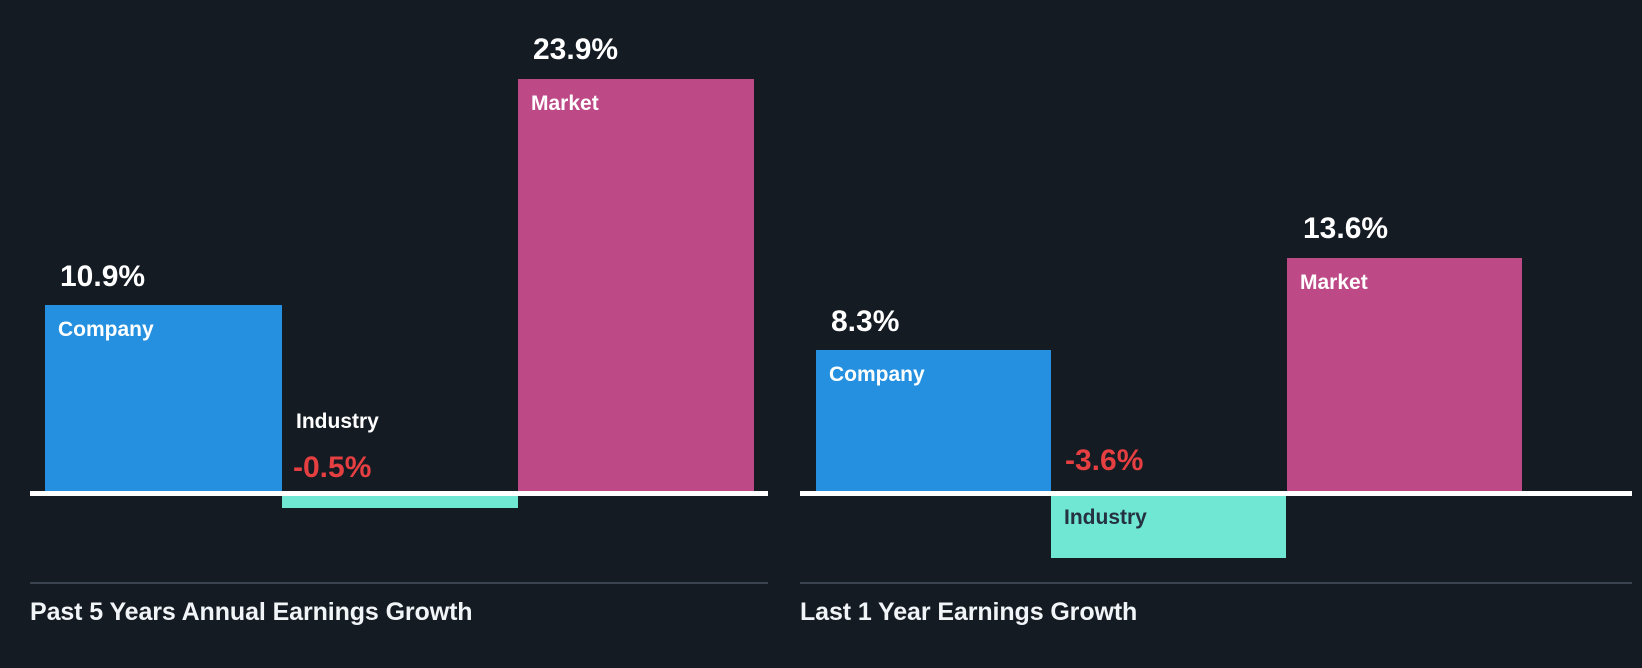 Image resolution: width=1642 pixels, height=668 pixels. I want to click on bar-company-left: Company, so click(163, 398).